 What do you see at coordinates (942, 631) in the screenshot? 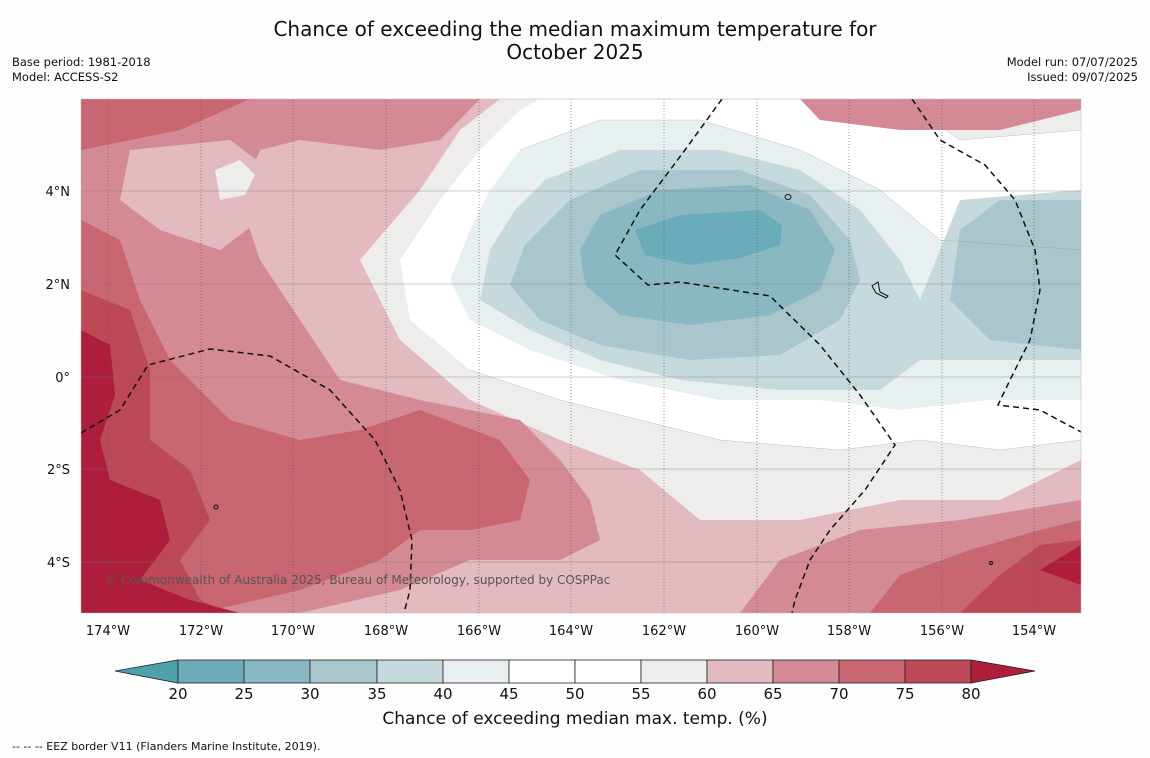
I see `lon-label: 156°W` at bounding box center [942, 631].